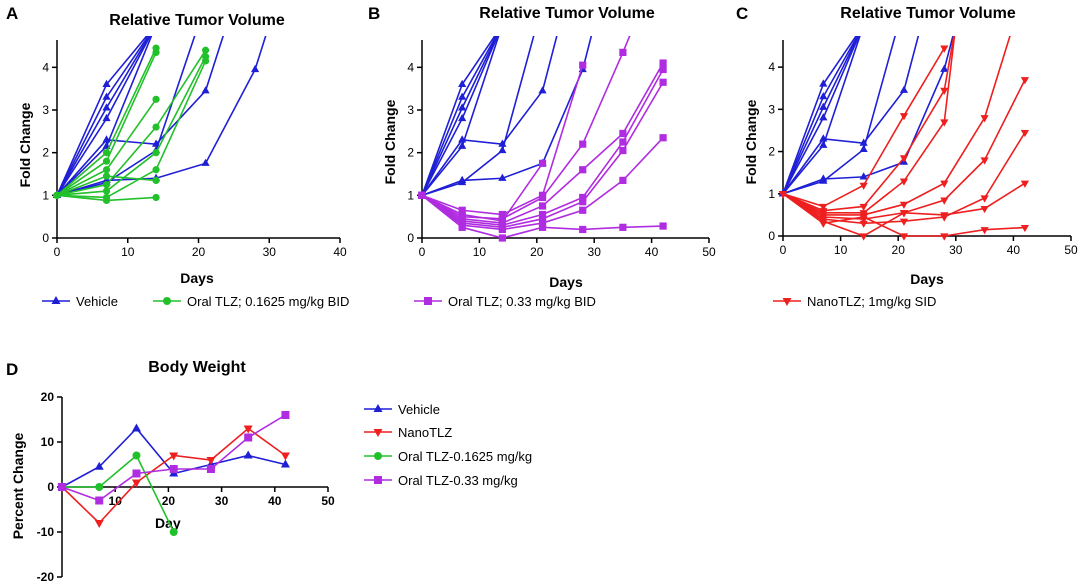 This screenshot has height=585, width=1084. Describe the element at coordinates (57, 252) in the screenshot. I see `panel-a-xtick-label: 0` at that location.